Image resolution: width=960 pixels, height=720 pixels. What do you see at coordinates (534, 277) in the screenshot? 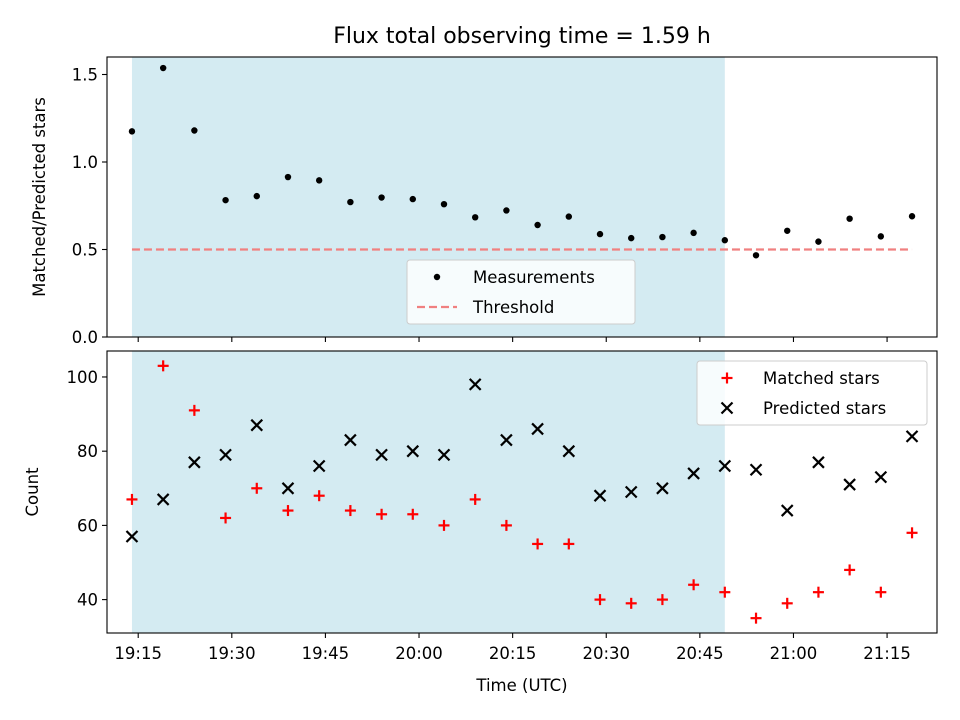
I see `legend-label: Measurements` at bounding box center [534, 277].